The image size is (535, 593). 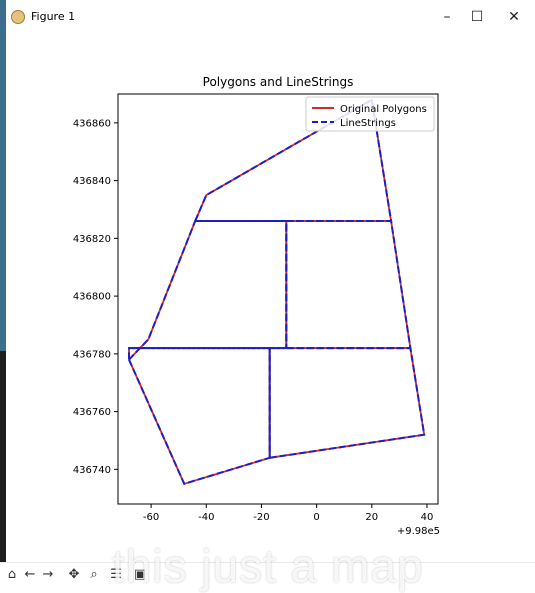 I want to click on y-tick-label: 436800, so click(x=92, y=297).